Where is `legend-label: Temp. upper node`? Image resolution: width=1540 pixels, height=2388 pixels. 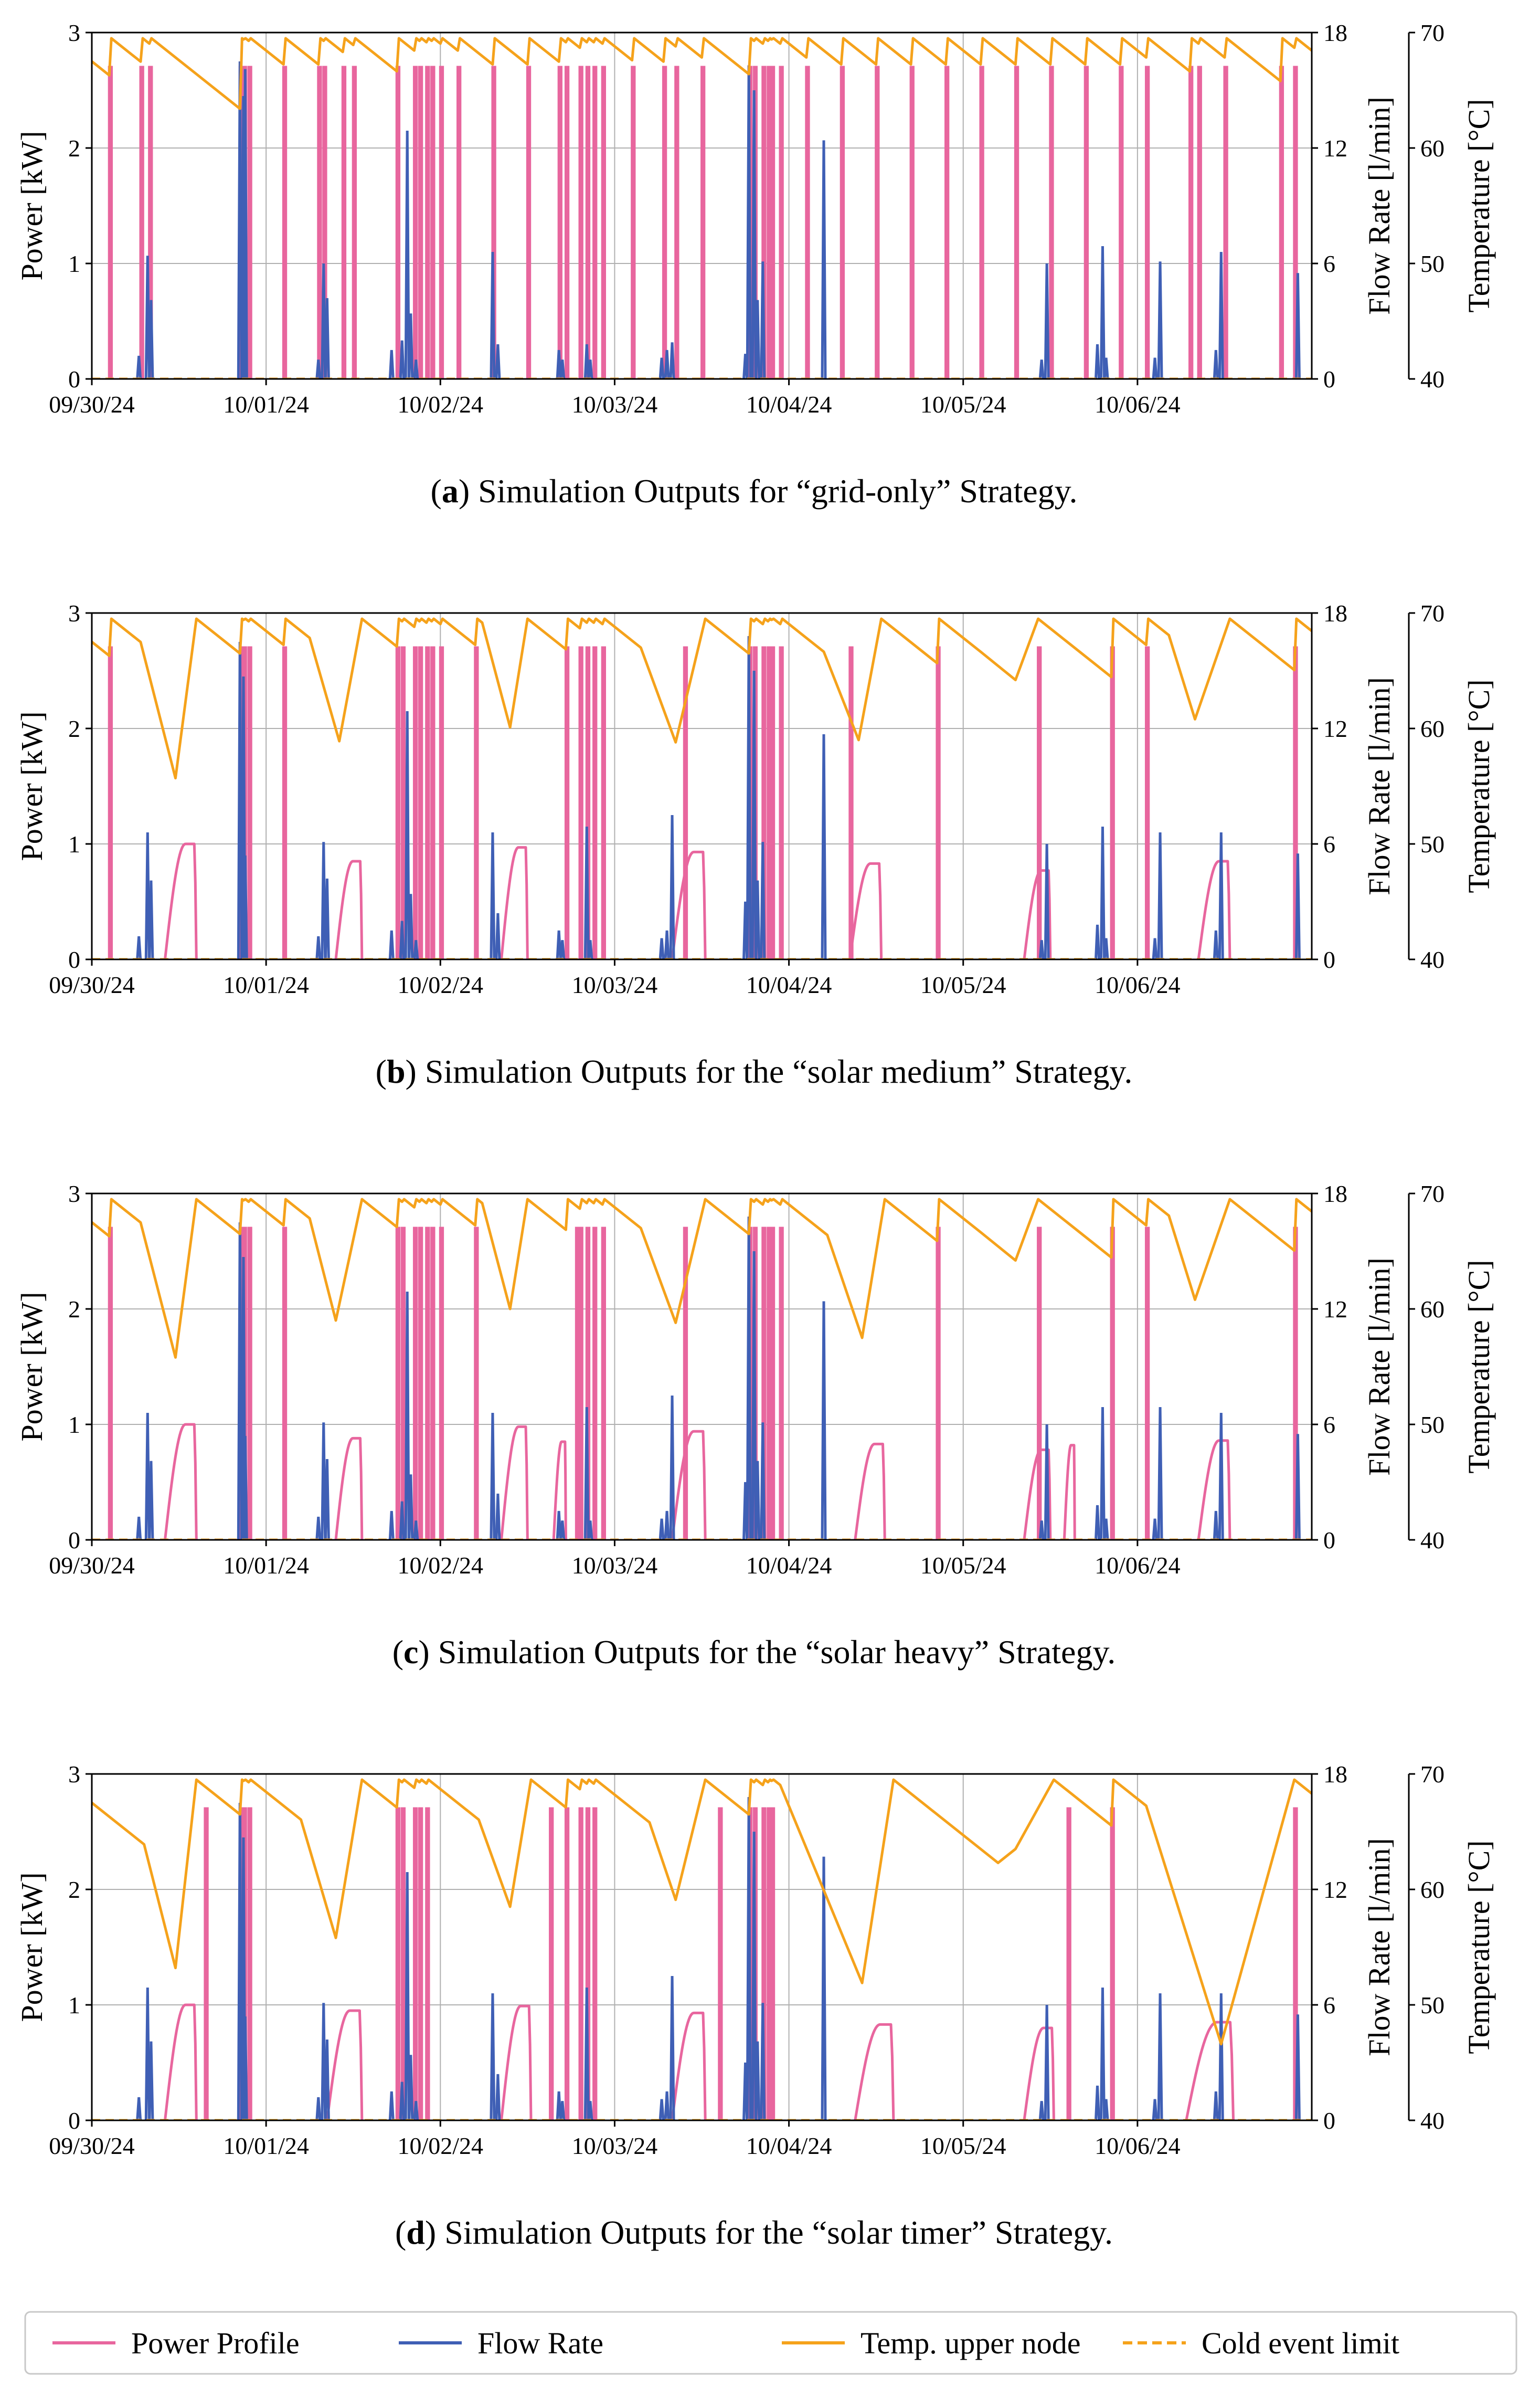
legend-label: Temp. upper node is located at coordinates (971, 2343).